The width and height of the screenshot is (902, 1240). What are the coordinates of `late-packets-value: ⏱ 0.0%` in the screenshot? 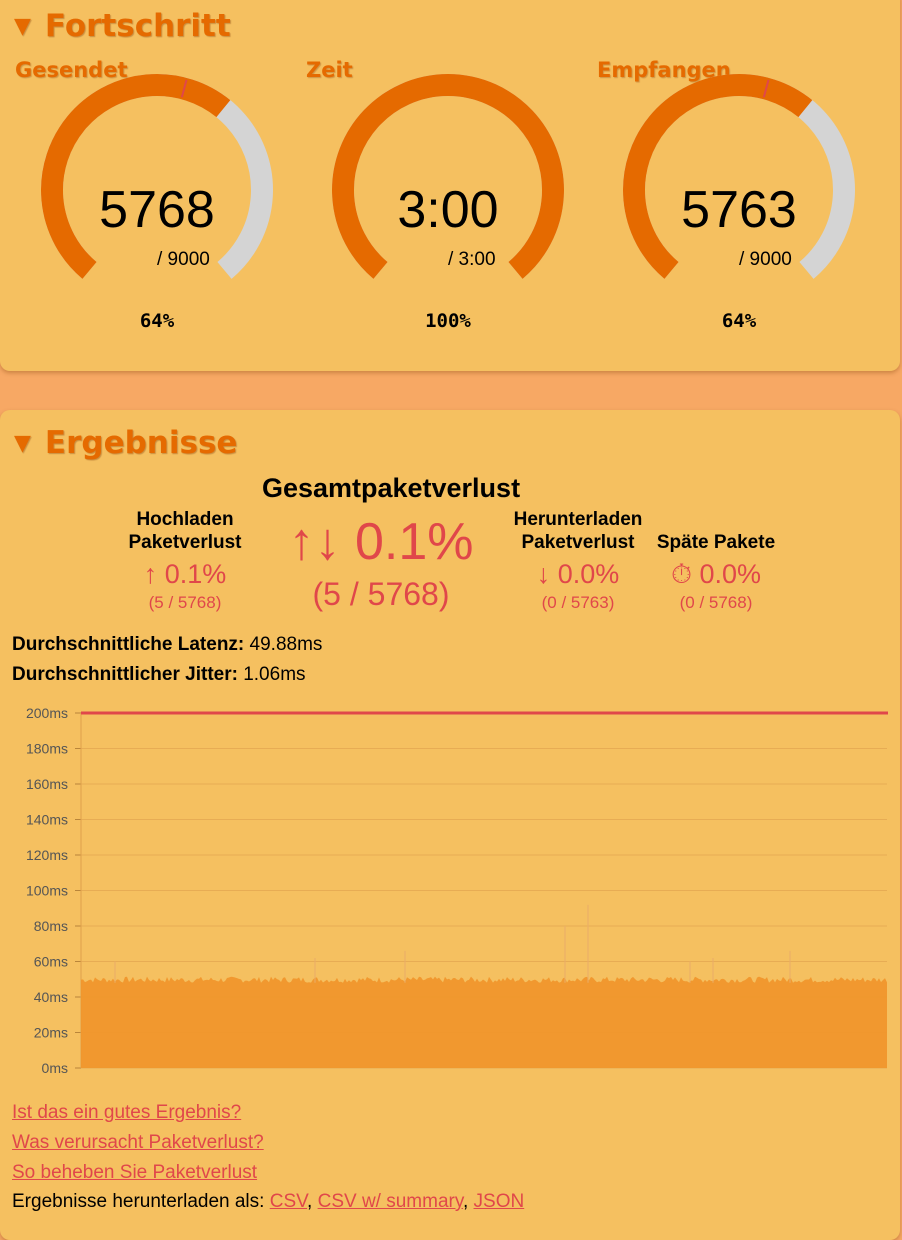 It's located at (716, 574).